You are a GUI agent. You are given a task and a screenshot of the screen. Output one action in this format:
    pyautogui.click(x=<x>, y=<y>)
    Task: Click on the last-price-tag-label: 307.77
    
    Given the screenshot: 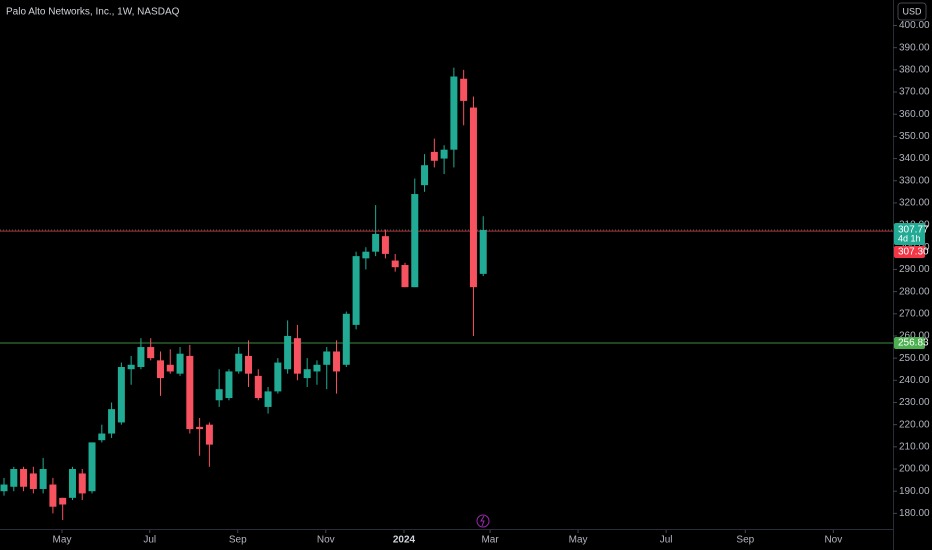 What is the action you would take?
    pyautogui.click(x=913, y=230)
    